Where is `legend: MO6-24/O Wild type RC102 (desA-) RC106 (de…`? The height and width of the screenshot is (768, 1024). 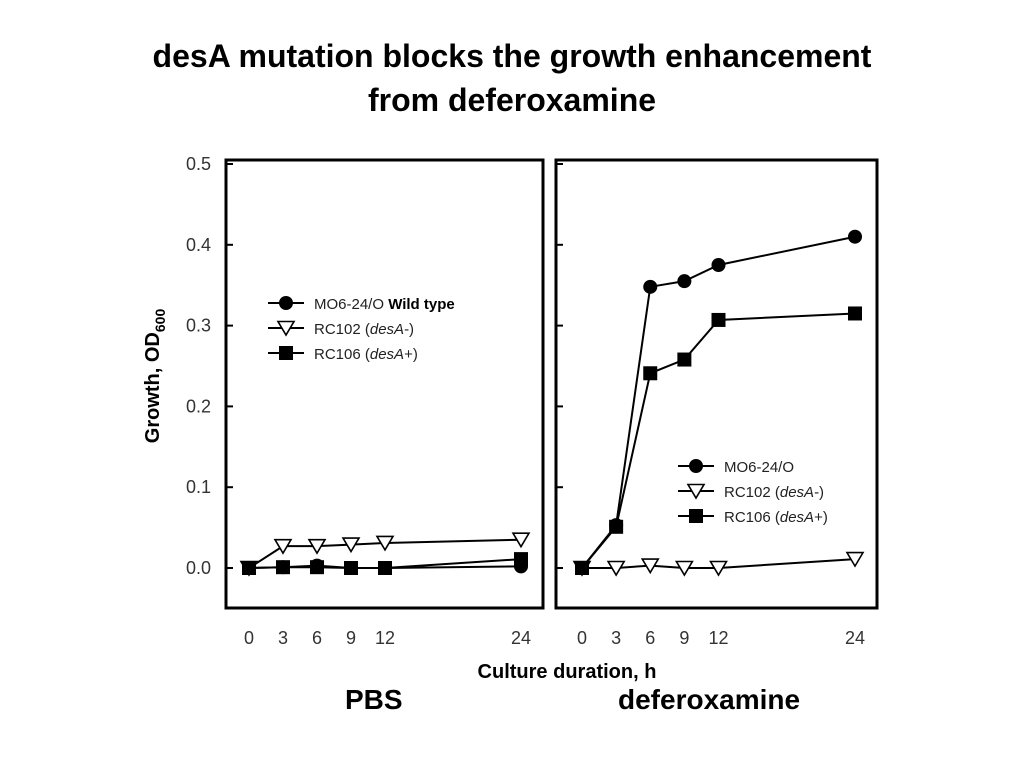
legend: MO6-24/O Wild type RC102 (desA-) RC106 (de… is located at coordinates (361, 329).